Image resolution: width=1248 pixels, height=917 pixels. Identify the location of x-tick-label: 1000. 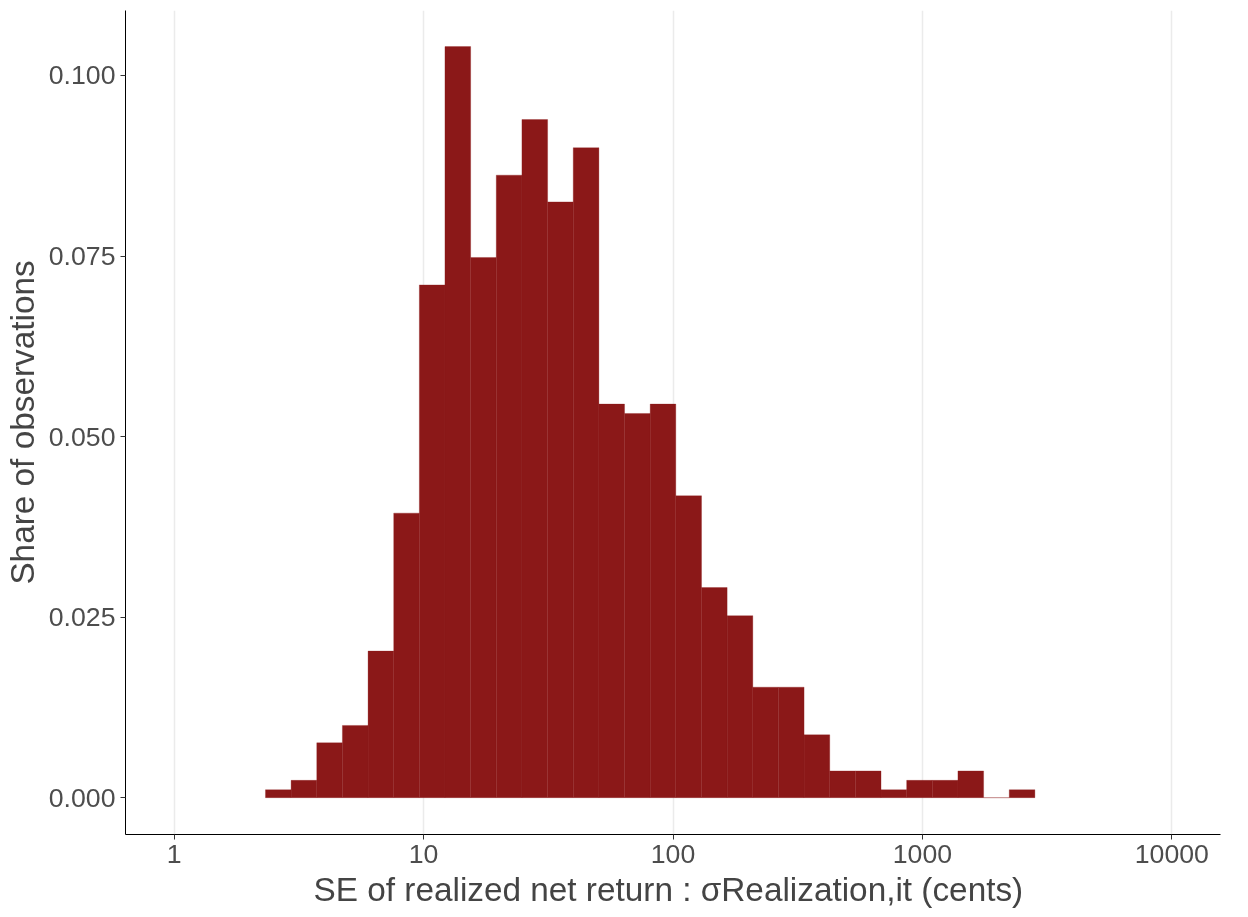
(922, 853).